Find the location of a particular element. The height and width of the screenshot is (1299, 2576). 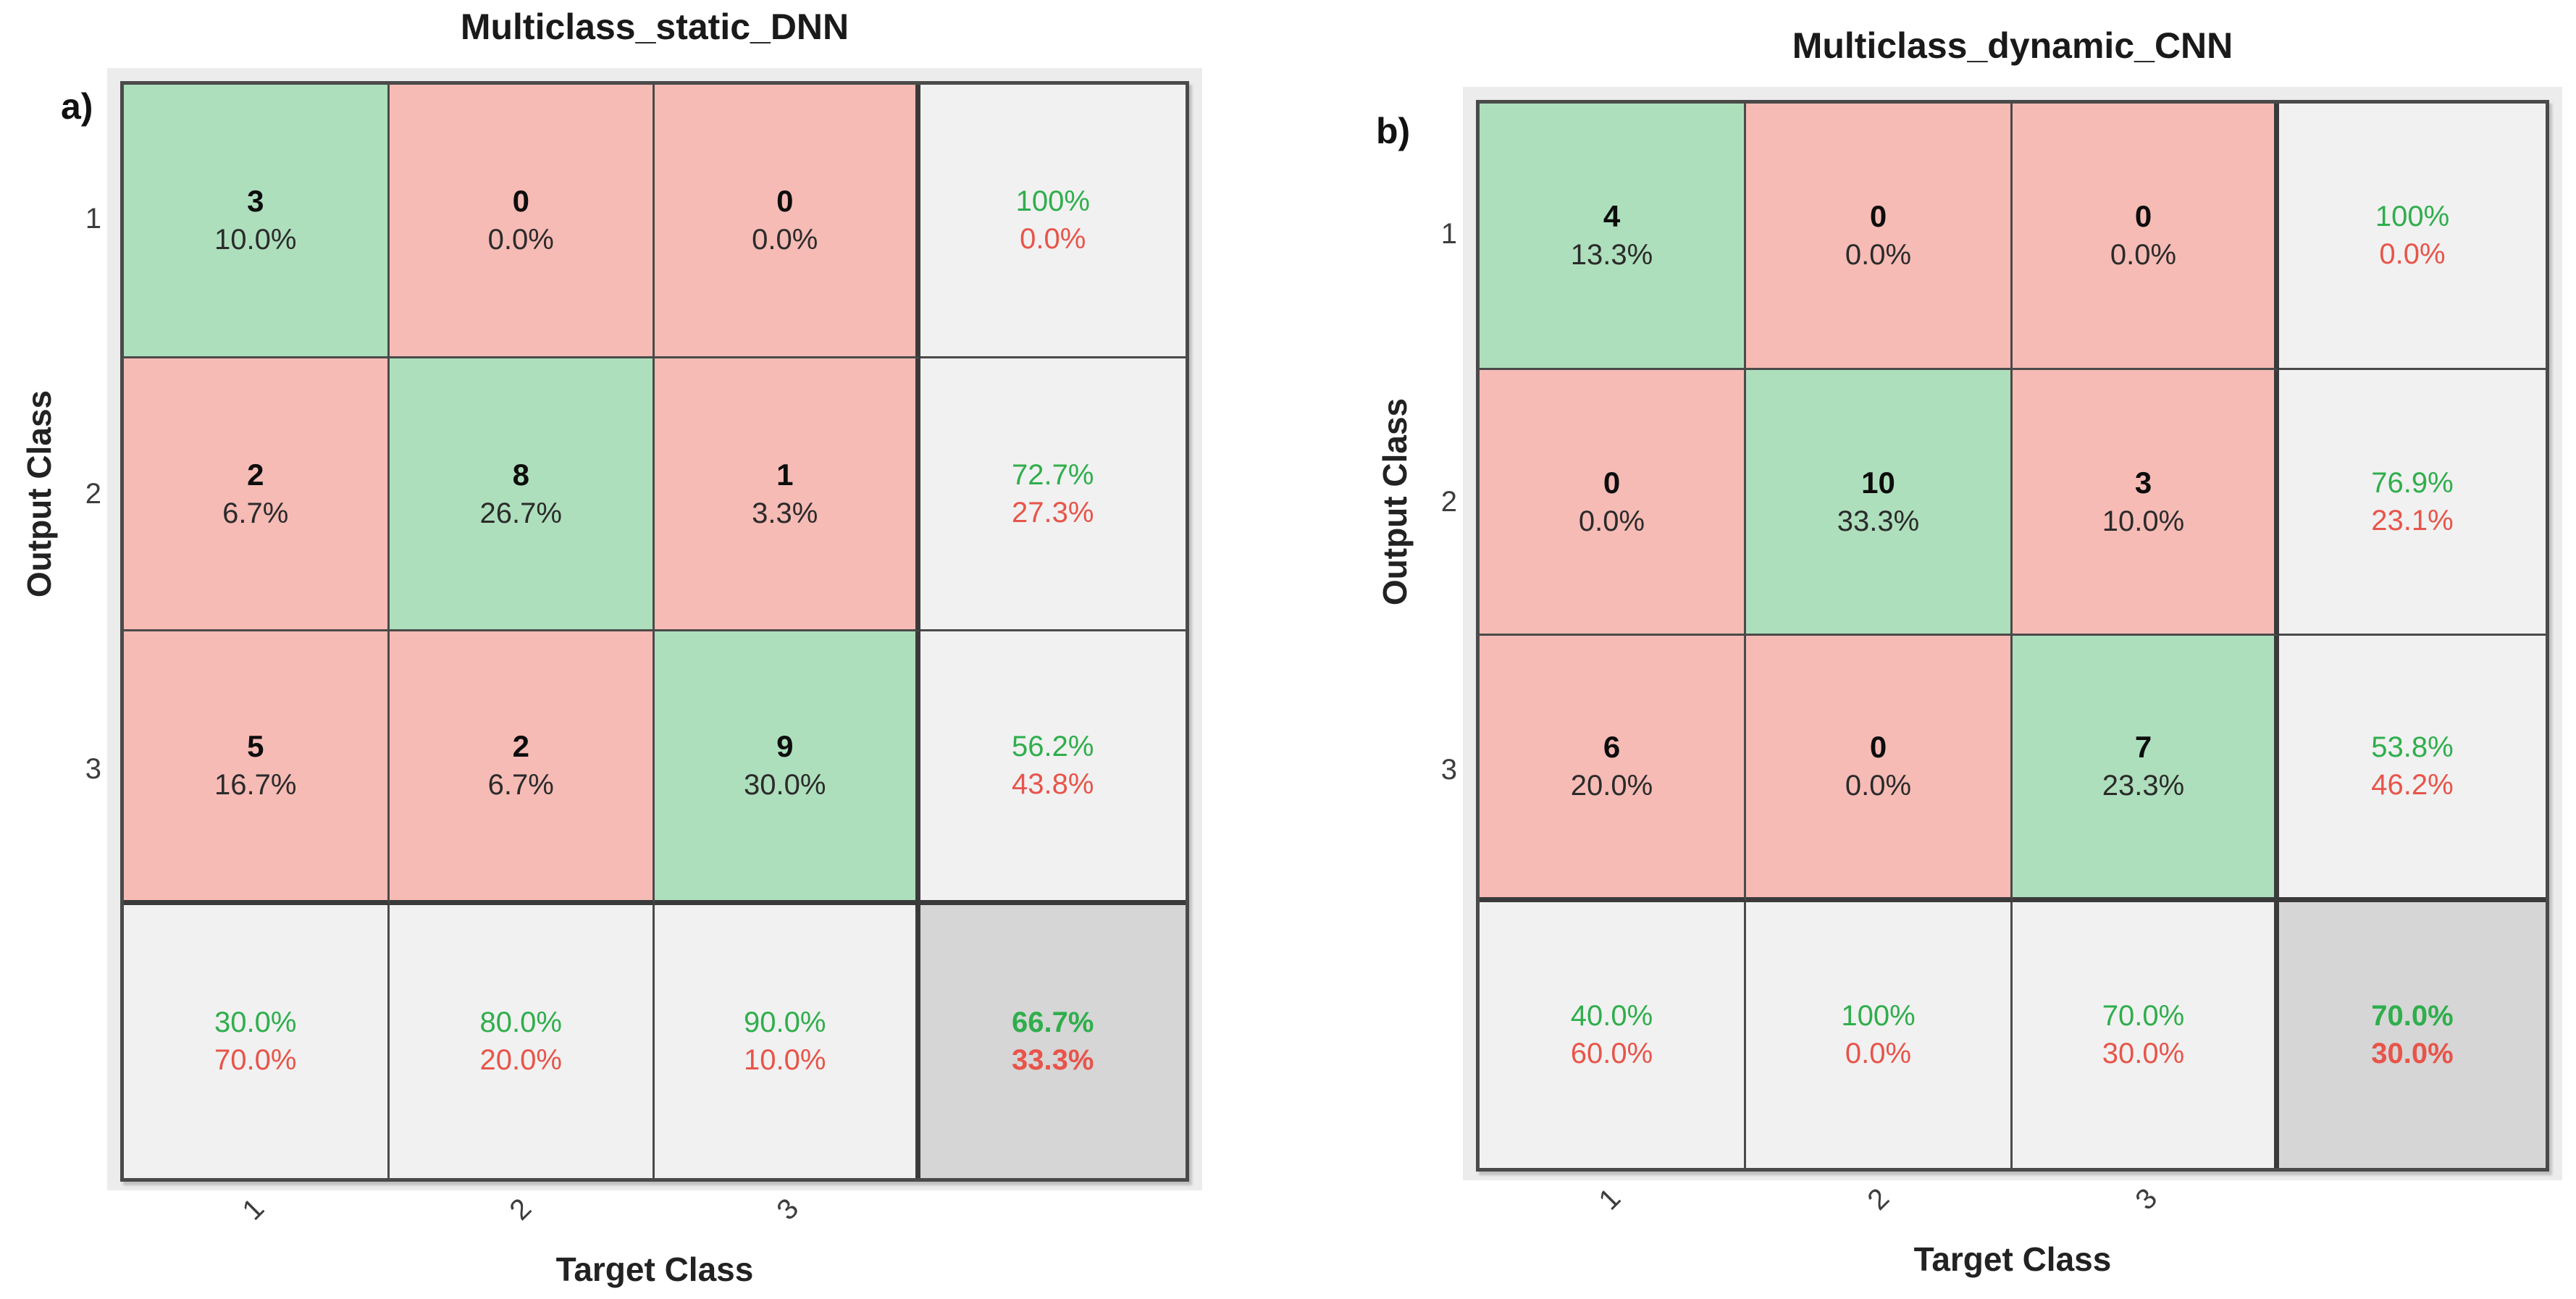

panel-label-b: b) is located at coordinates (1393, 131).